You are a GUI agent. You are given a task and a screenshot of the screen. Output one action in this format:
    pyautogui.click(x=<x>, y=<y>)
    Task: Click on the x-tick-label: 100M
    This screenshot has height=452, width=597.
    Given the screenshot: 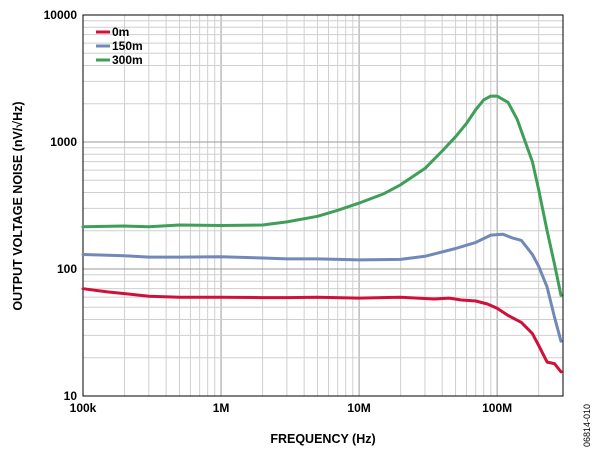 What is the action you would take?
    pyautogui.click(x=497, y=408)
    